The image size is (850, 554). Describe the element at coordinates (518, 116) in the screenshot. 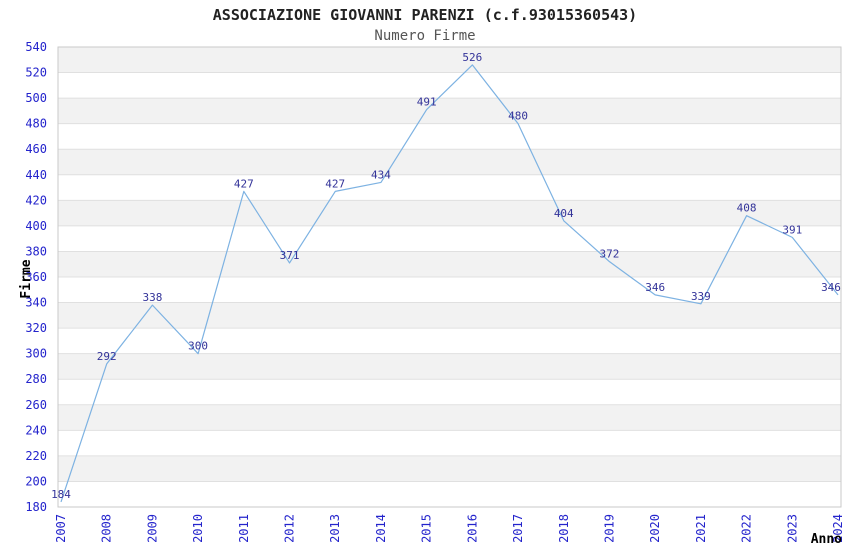

I see `data-point-label: 480` at that location.